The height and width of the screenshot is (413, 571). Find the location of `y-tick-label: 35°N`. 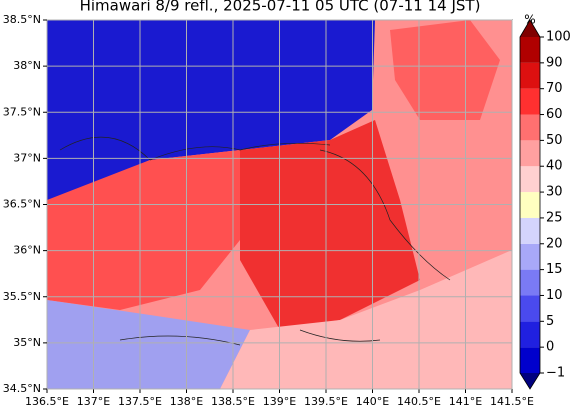

y-tick-label: 35°N is located at coordinates (27, 342).